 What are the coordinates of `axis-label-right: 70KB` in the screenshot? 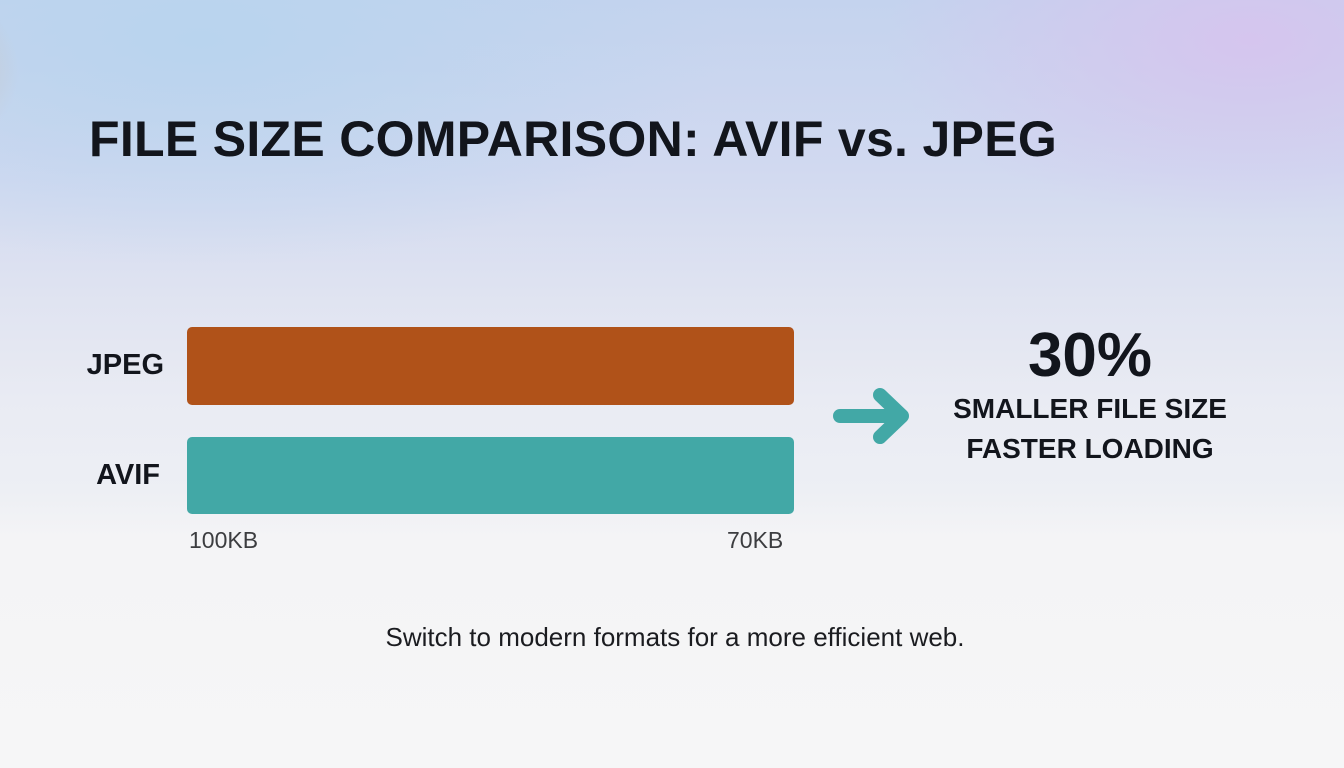 It's located at (755, 540).